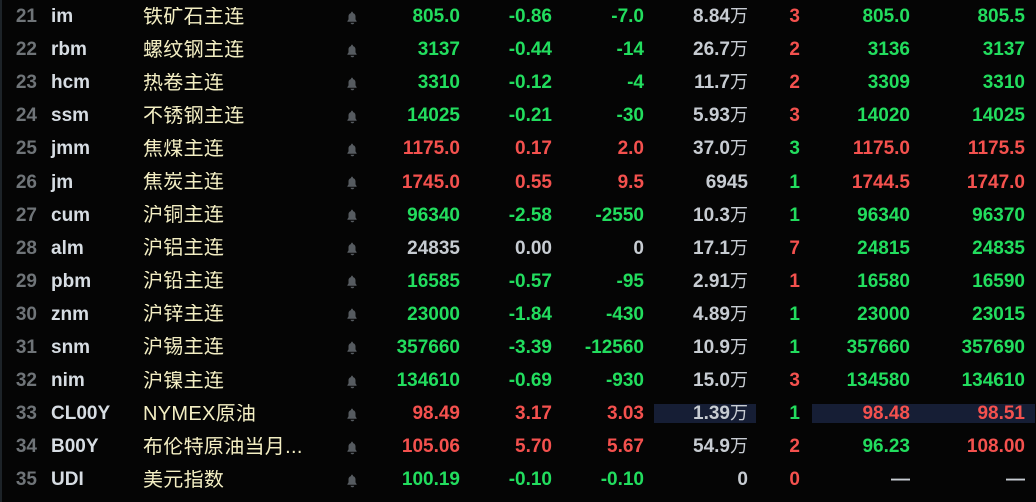 The height and width of the screenshot is (502, 1036). I want to click on change-amount: -30, so click(630, 116).